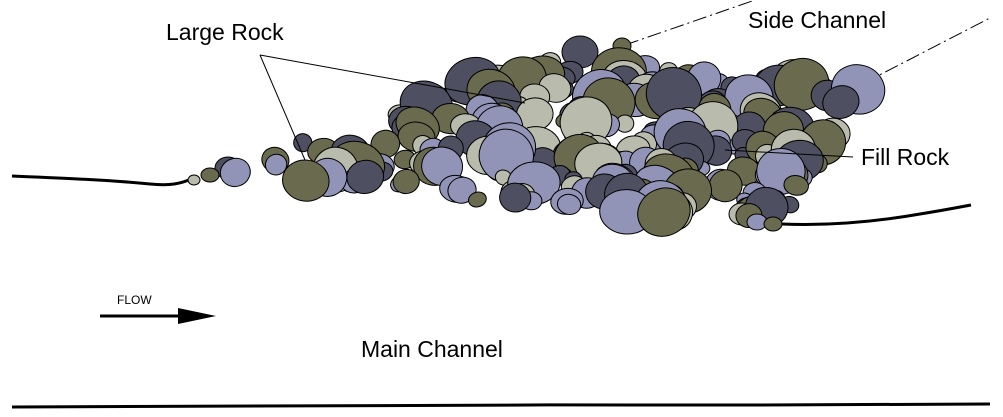 The height and width of the screenshot is (417, 1003). I want to click on large-rock-label: Large Rock, so click(225, 32).